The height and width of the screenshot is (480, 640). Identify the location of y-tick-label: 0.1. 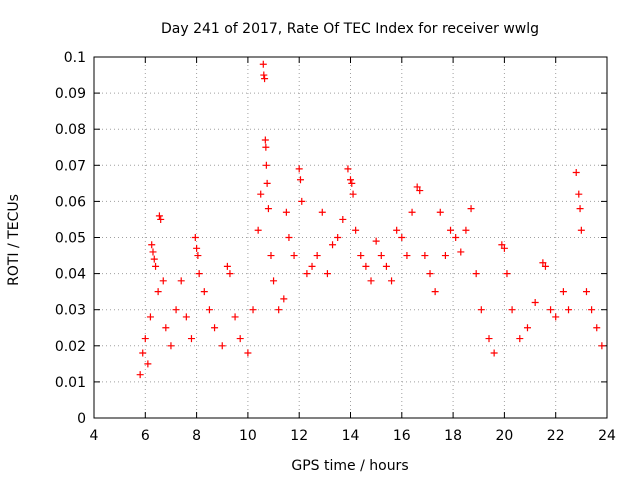
(75, 58).